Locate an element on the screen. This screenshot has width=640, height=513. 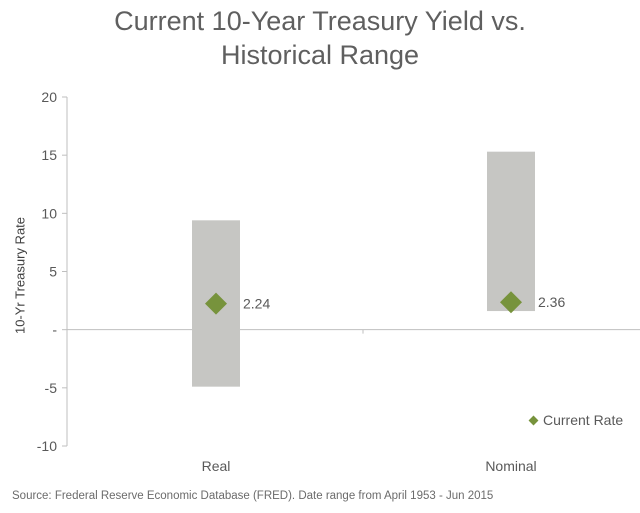
current-rate-data-label: 2.24 is located at coordinates (256, 304).